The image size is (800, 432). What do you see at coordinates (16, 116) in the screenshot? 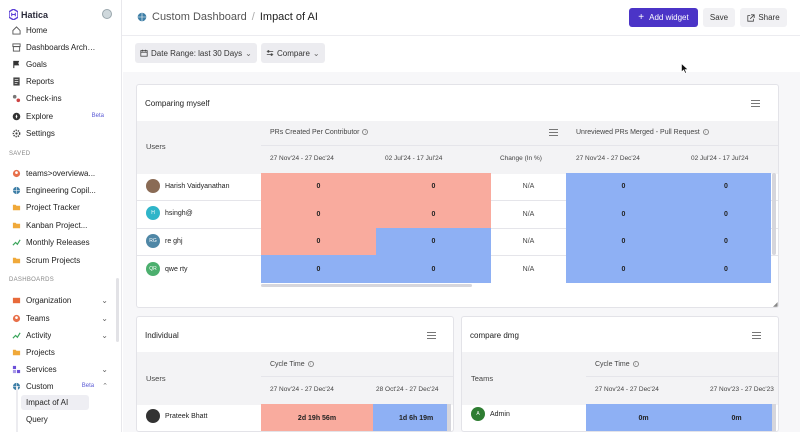
I see `compass-icon` at bounding box center [16, 116].